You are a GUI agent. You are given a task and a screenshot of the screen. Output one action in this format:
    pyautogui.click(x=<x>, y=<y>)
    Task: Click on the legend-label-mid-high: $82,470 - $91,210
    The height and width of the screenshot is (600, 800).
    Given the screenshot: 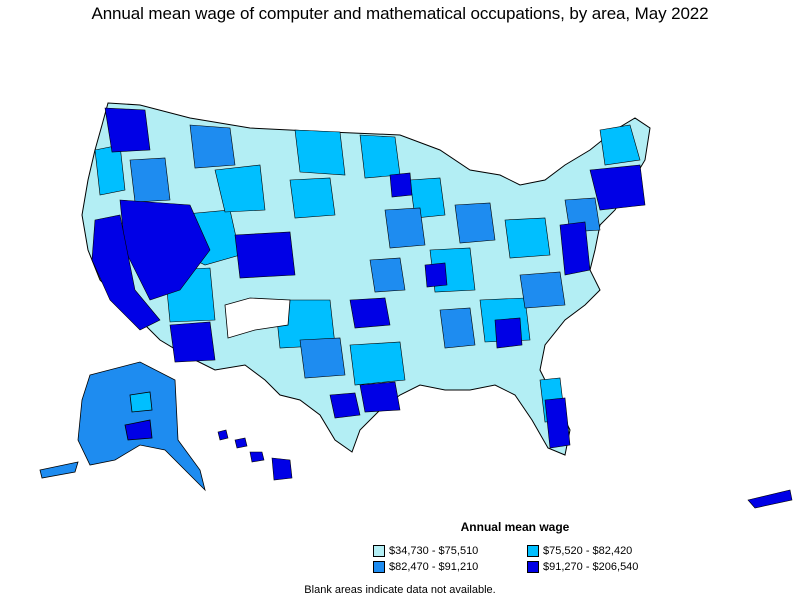 What is the action you would take?
    pyautogui.click(x=434, y=567)
    